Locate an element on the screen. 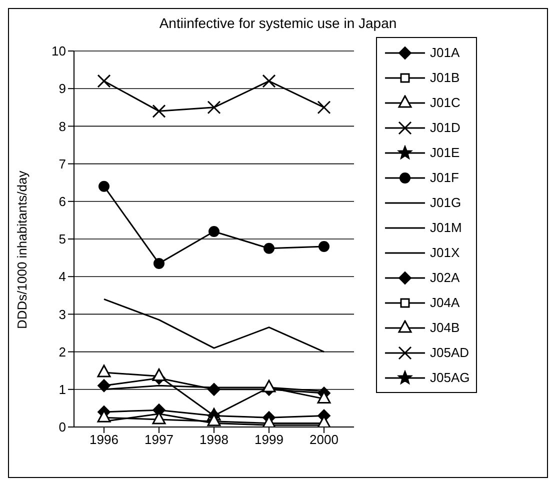  y-tick-label: 5 is located at coordinates (62, 239).